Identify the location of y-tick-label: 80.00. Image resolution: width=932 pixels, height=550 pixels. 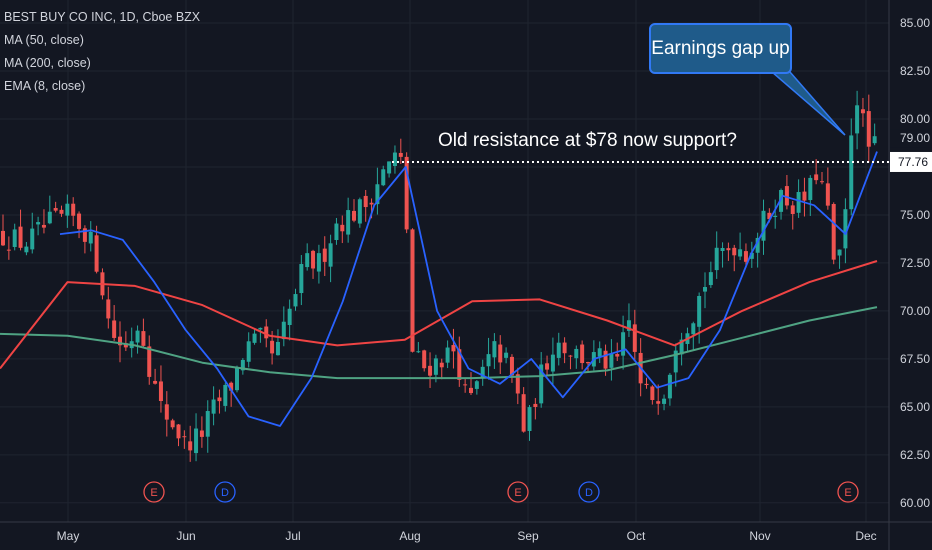
(915, 119).